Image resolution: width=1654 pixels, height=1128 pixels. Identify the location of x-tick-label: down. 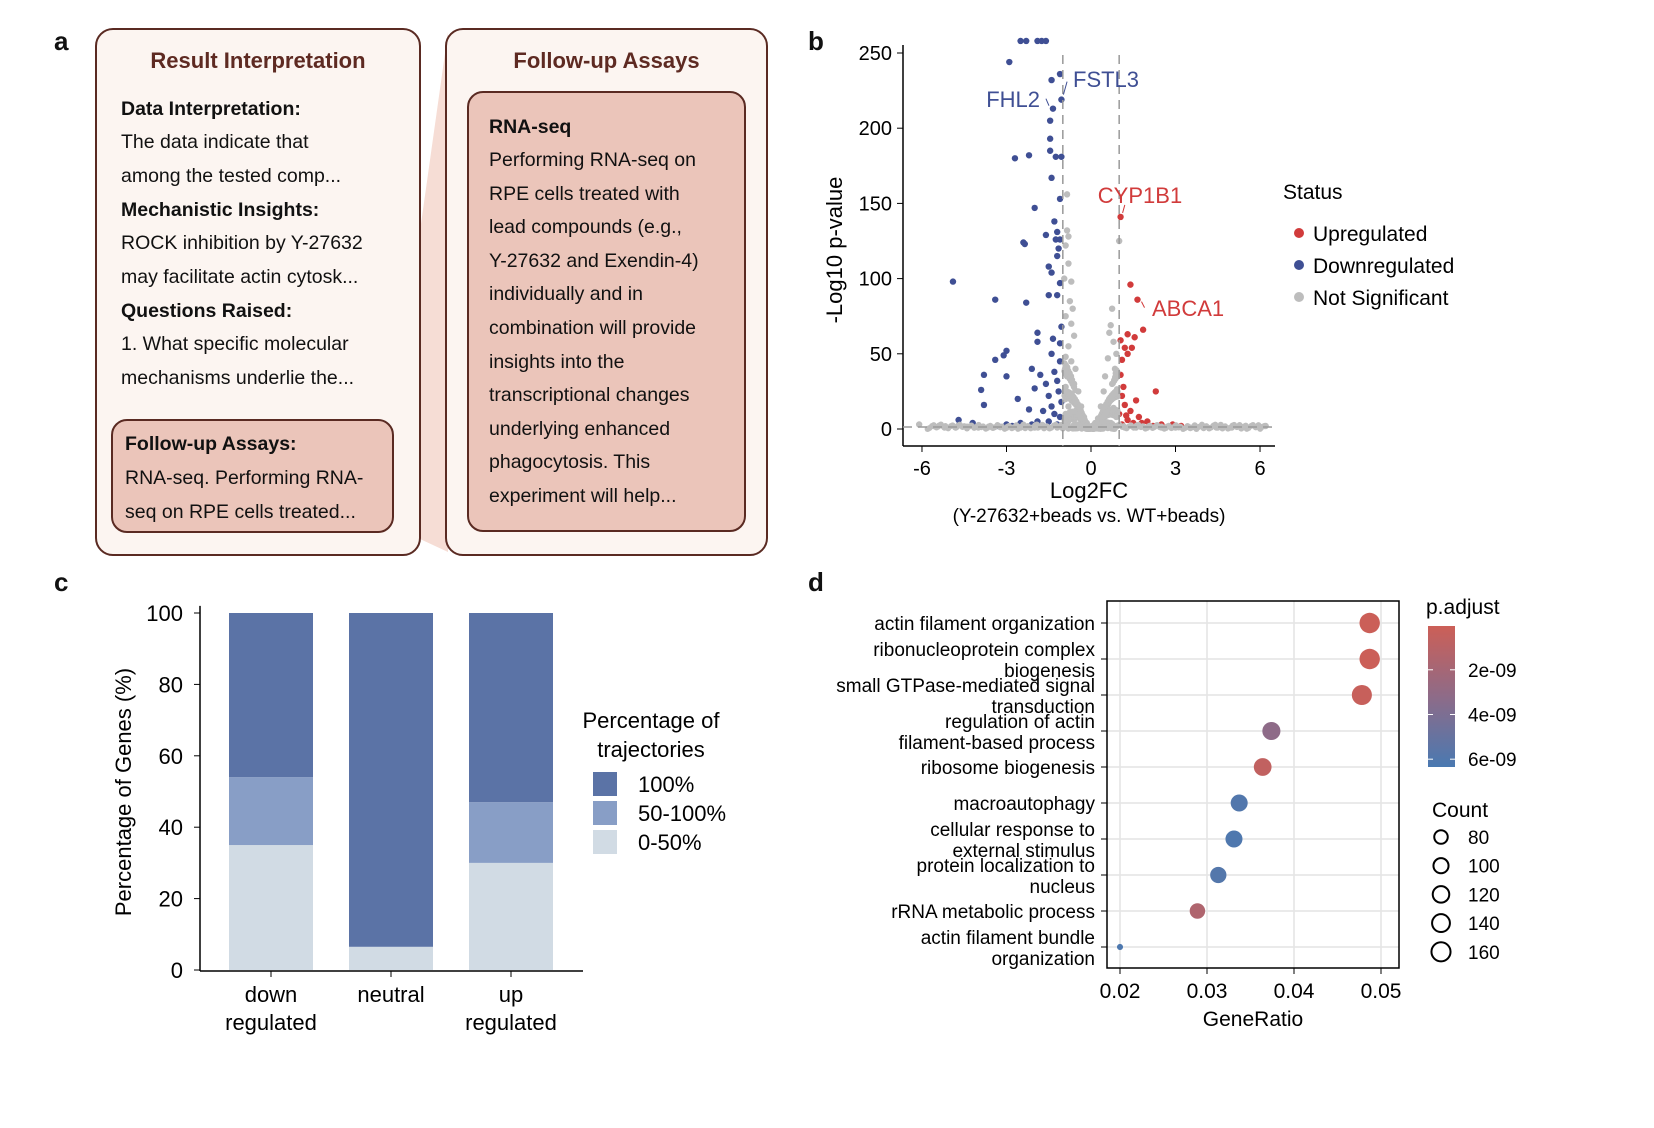
(271, 994).